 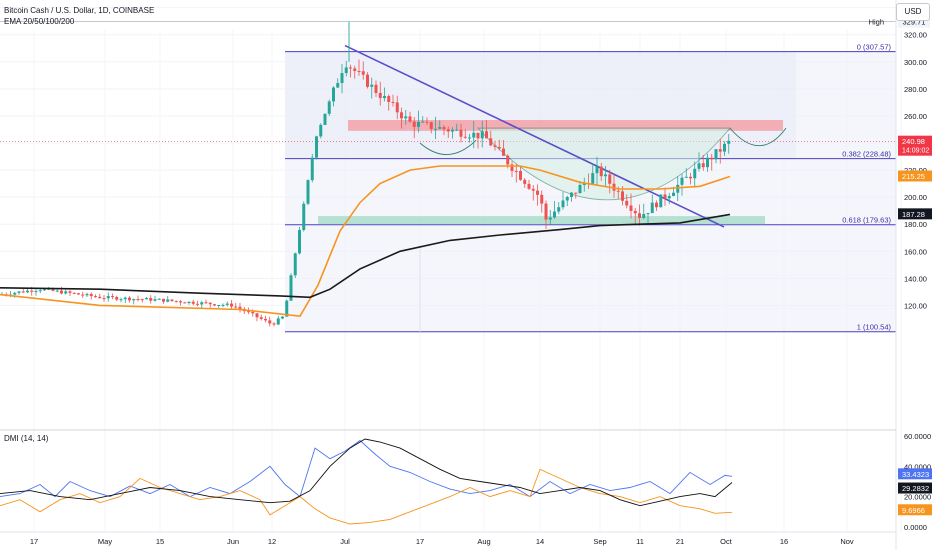 I want to click on dmi-axis-tick: 60.0000, so click(x=917, y=436).